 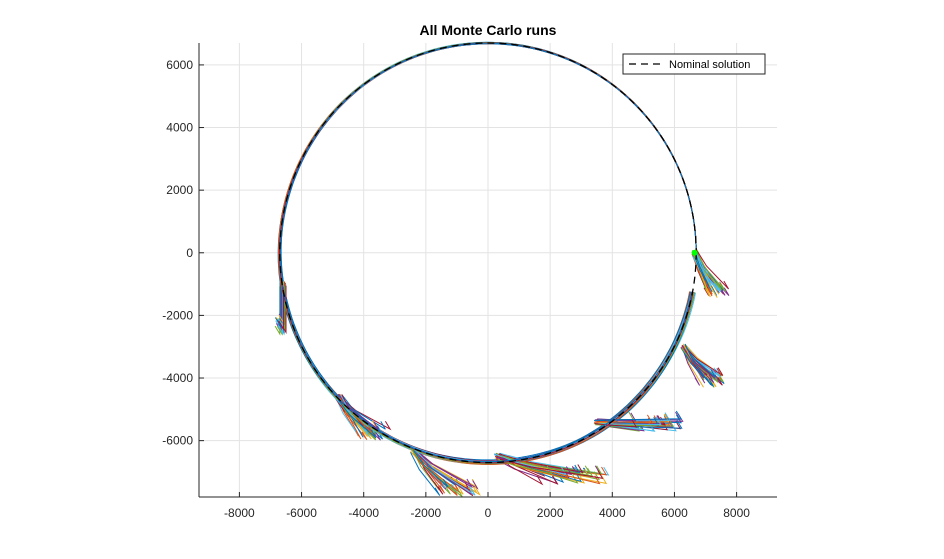 What do you see at coordinates (363, 513) in the screenshot?
I see `x-tick-label: -4000` at bounding box center [363, 513].